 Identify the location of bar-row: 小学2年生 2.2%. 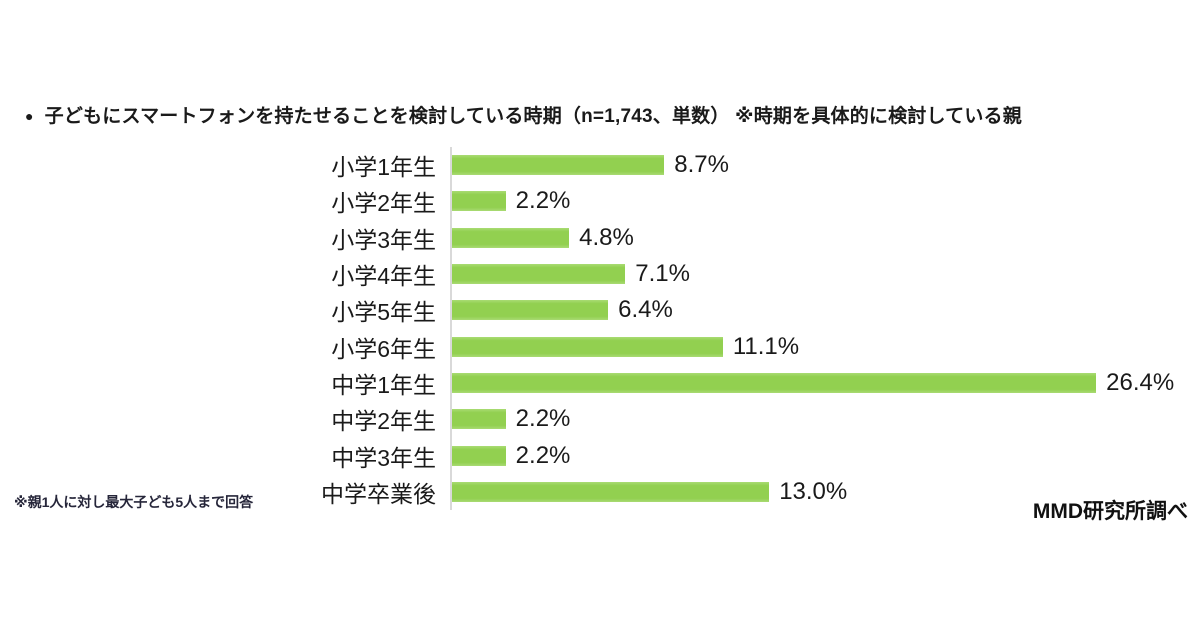
(600, 201).